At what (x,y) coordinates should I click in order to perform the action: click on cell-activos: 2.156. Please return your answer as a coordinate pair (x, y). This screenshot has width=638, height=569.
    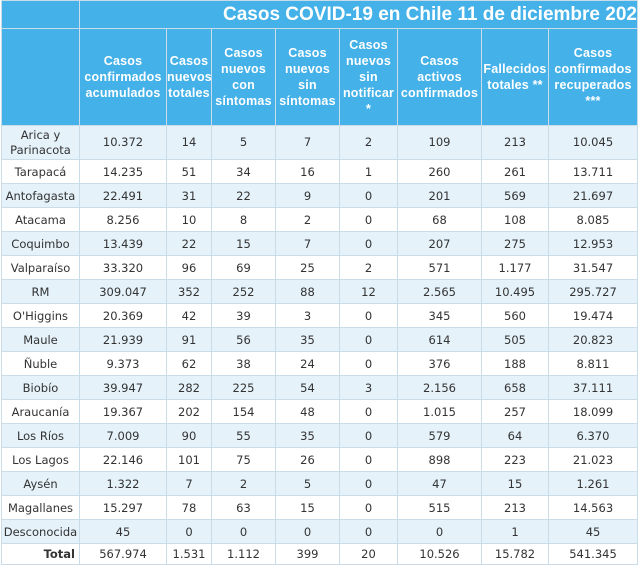
    Looking at the image, I should click on (439, 387).